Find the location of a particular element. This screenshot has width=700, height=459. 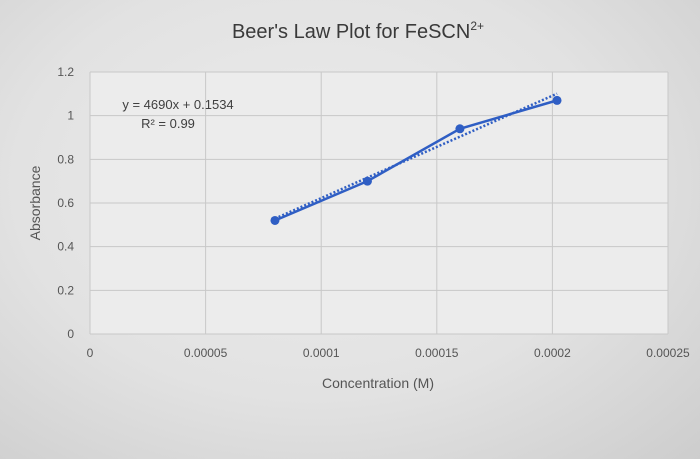

y-tick-label: 0.4 is located at coordinates (65, 247).